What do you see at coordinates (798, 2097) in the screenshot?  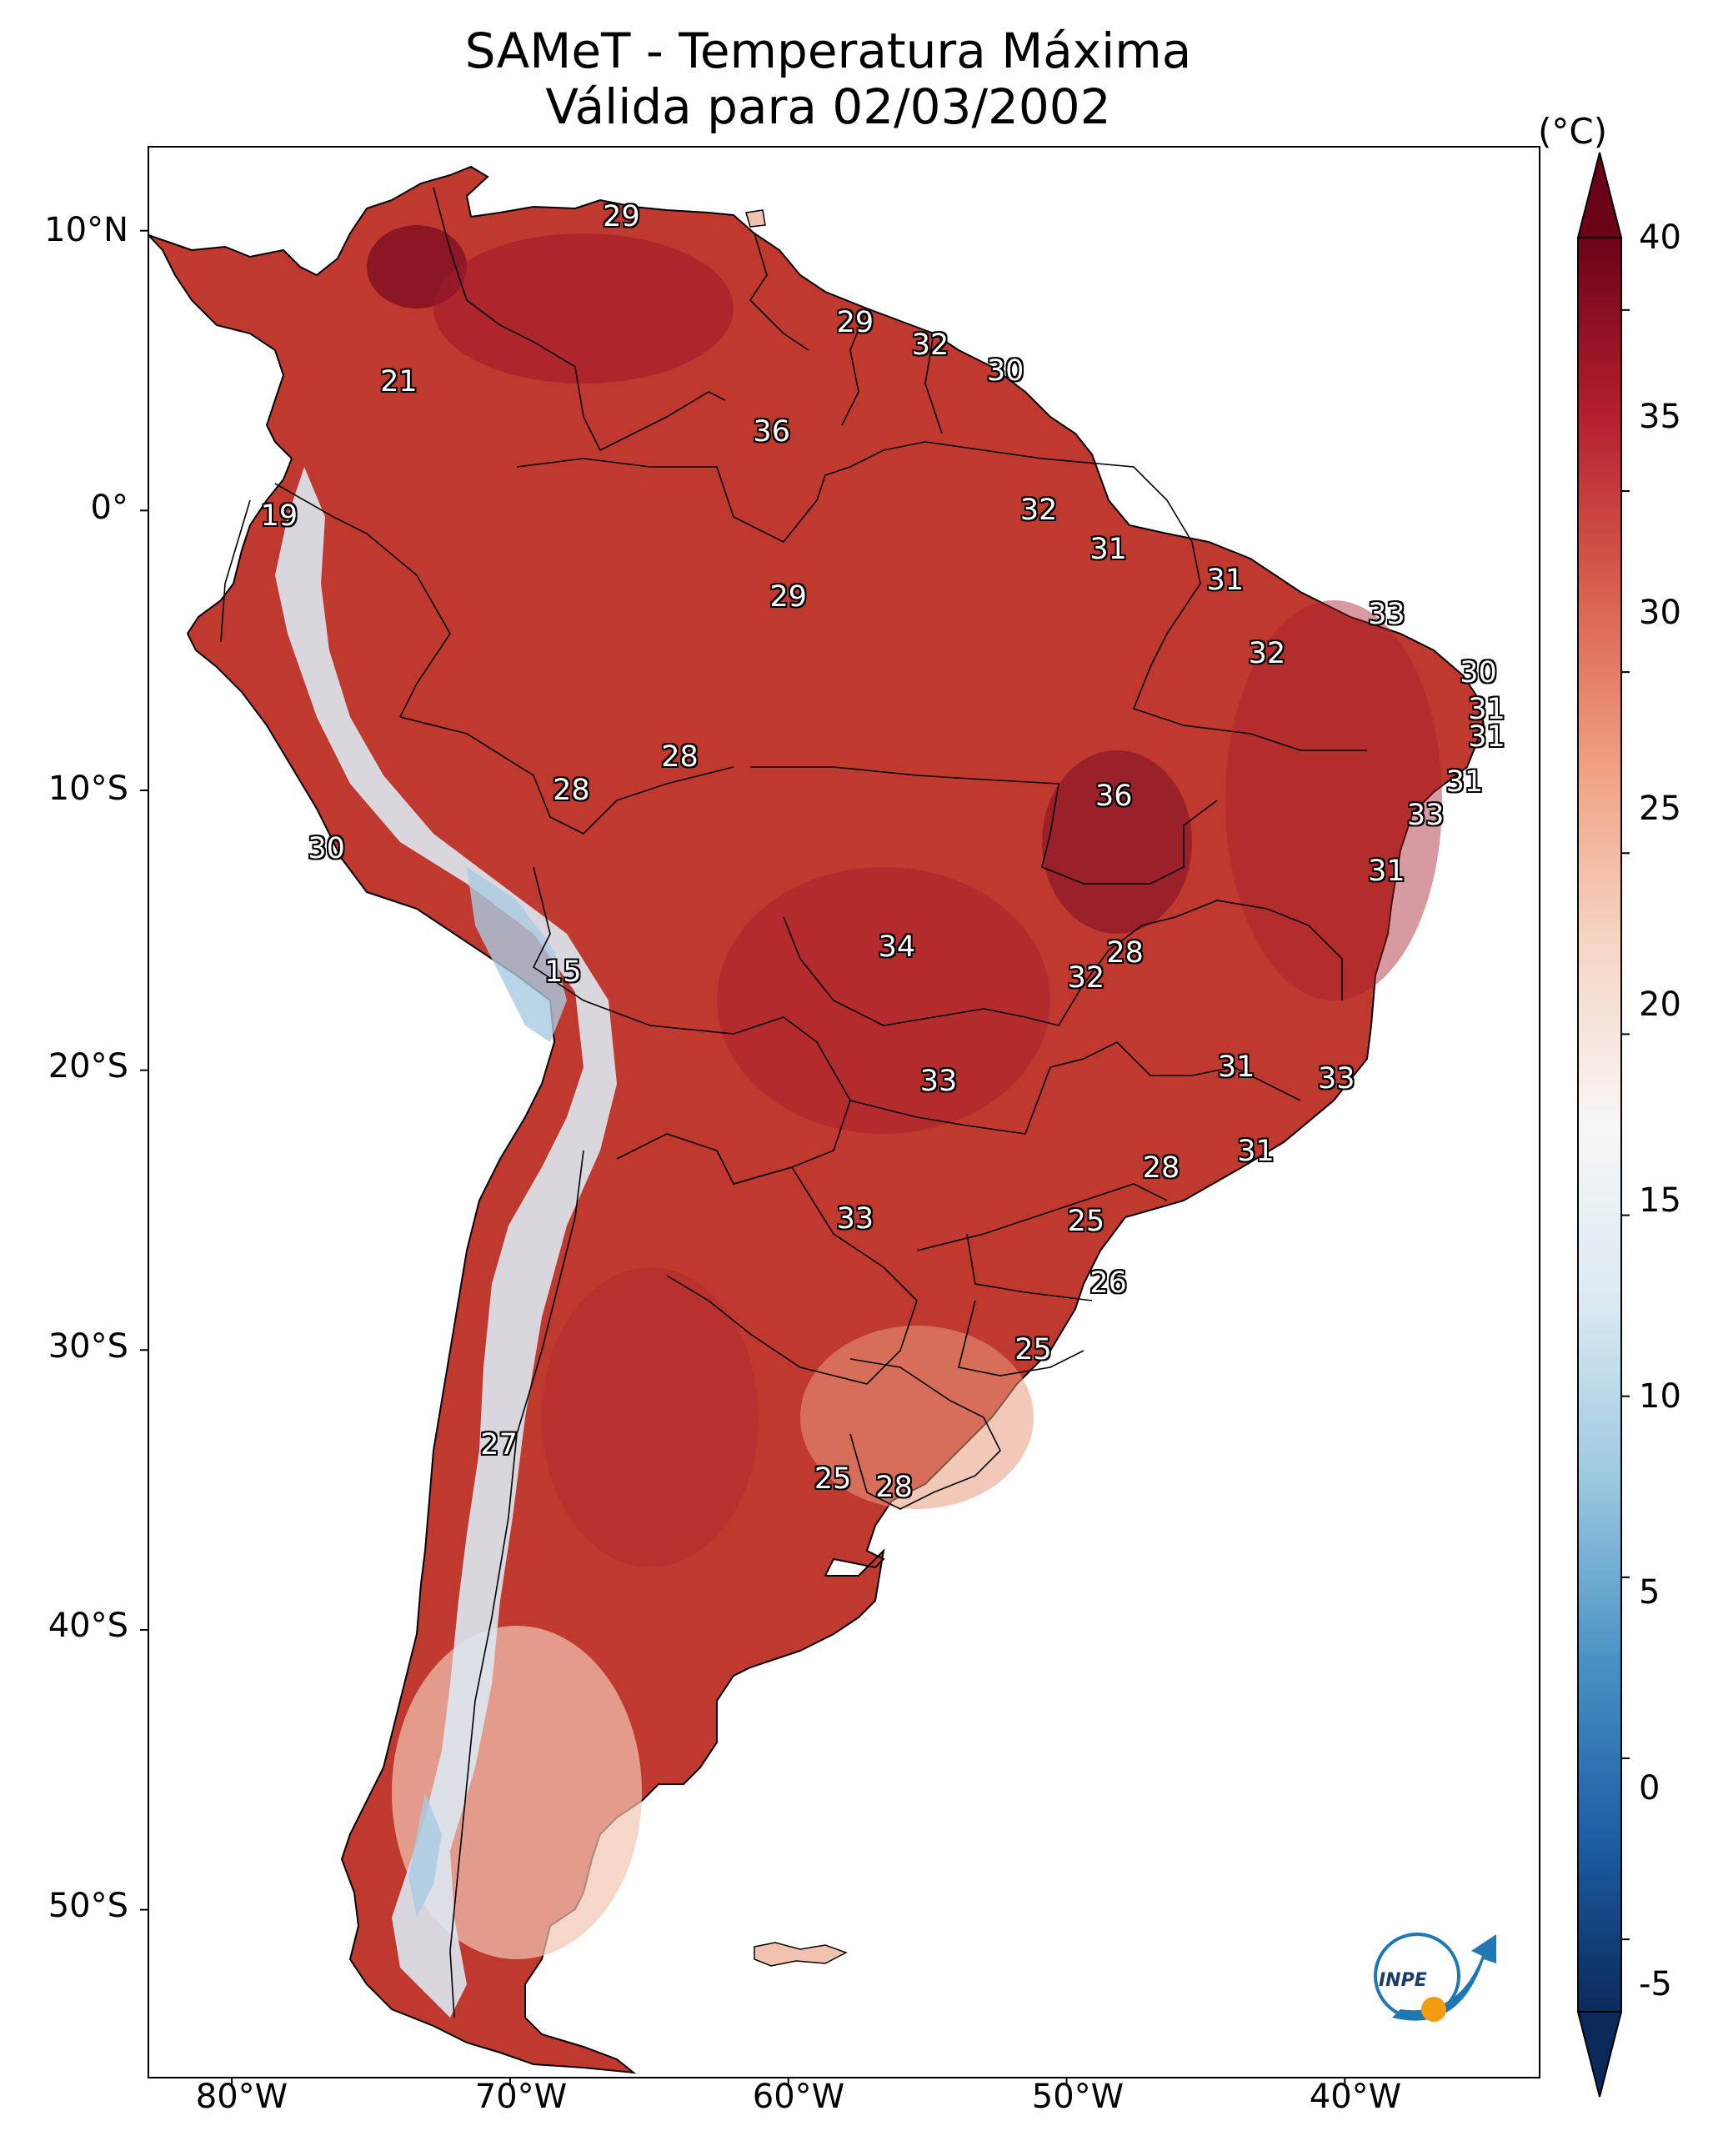 I see `lon-label-60w: 60°W` at bounding box center [798, 2097].